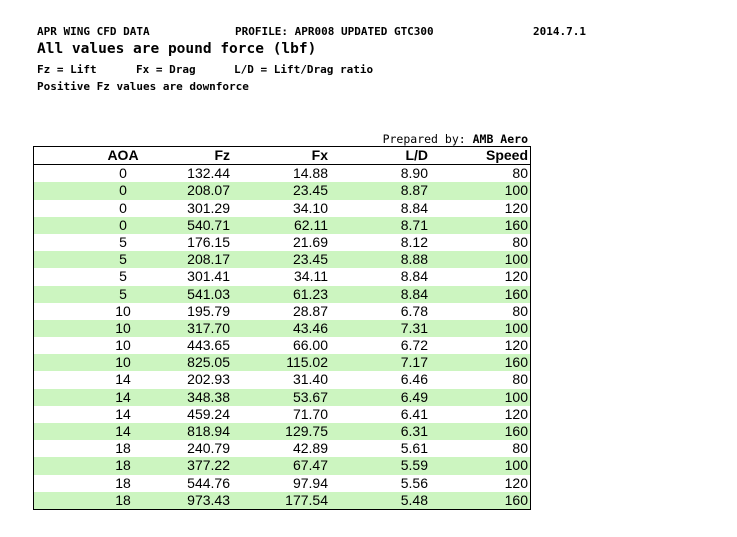  I want to click on table-row: 18 544.76 97.94 5.56 120, so click(282, 483).